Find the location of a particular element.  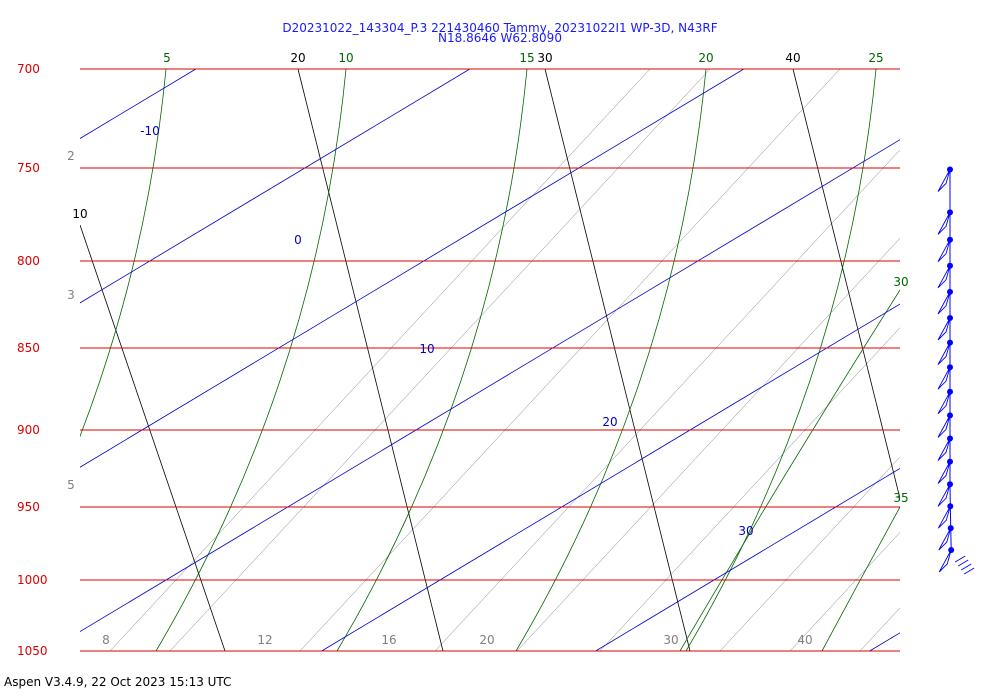

mixing-ratio-label: 30 is located at coordinates (670, 640).